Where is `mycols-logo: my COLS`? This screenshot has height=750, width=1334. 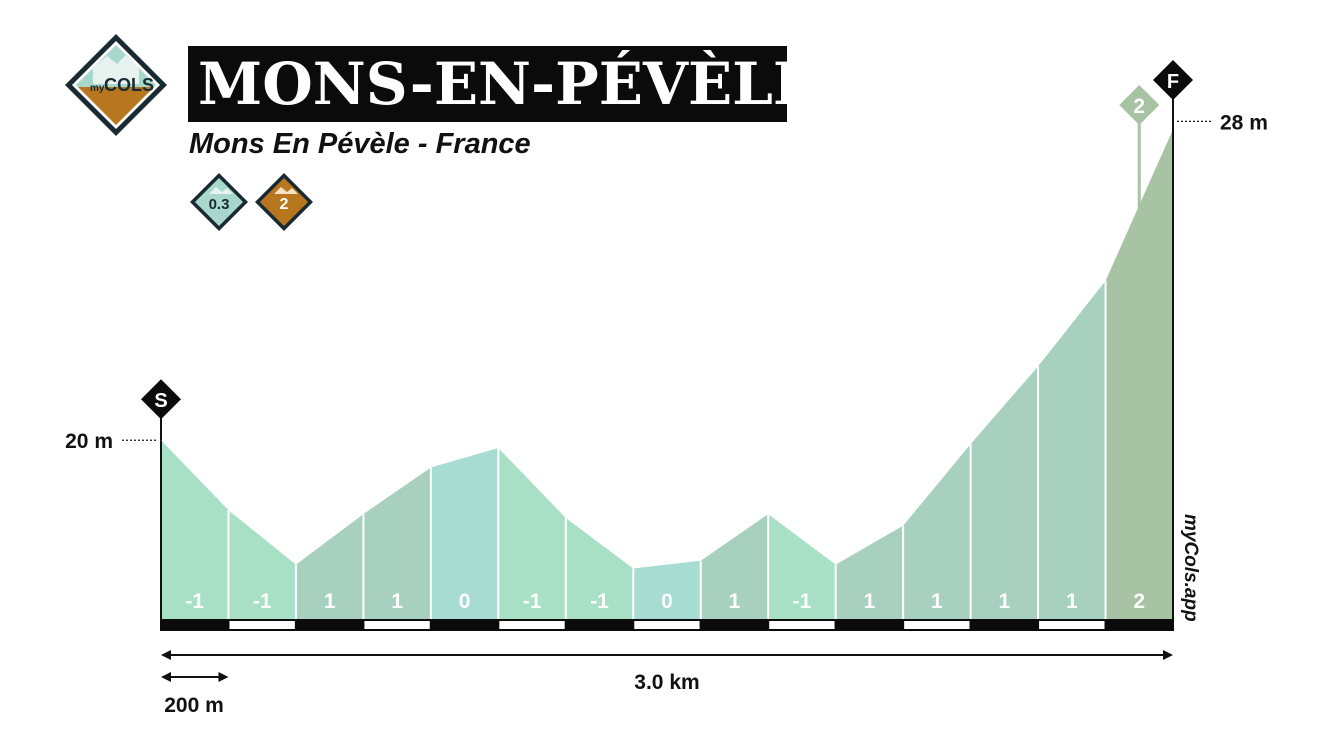
mycols-logo: my COLS is located at coordinates (116, 85).